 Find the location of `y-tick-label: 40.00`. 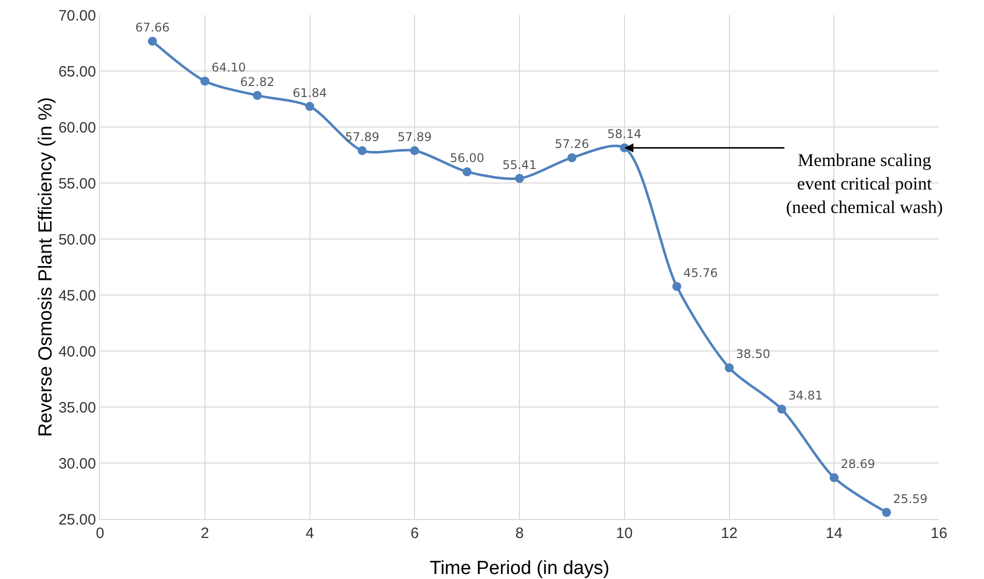

y-tick-label: 40.00 is located at coordinates (77, 351).